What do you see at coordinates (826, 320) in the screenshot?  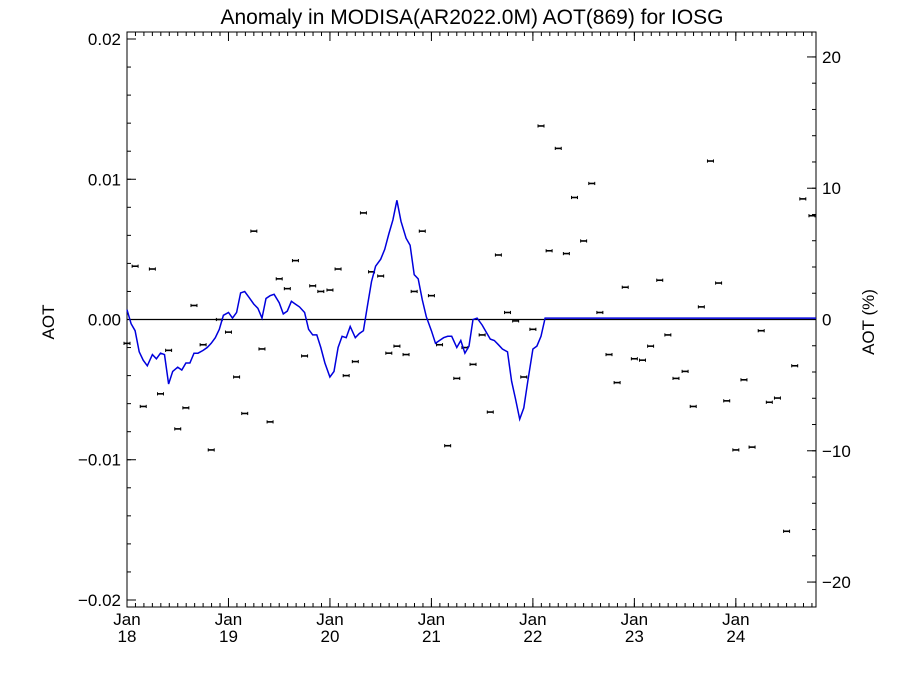 I see `y2-tick-label: 0` at bounding box center [826, 320].